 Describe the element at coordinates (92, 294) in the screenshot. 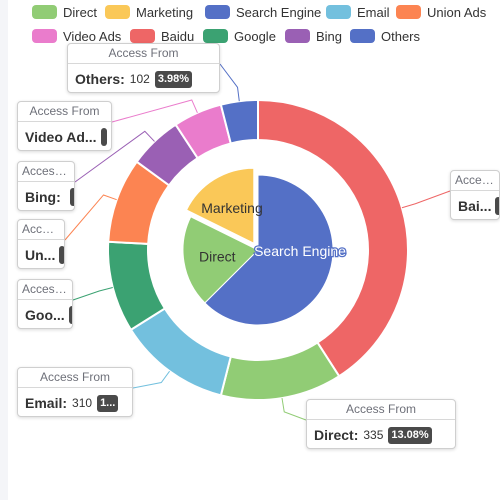

I see `leader-line-google` at that location.